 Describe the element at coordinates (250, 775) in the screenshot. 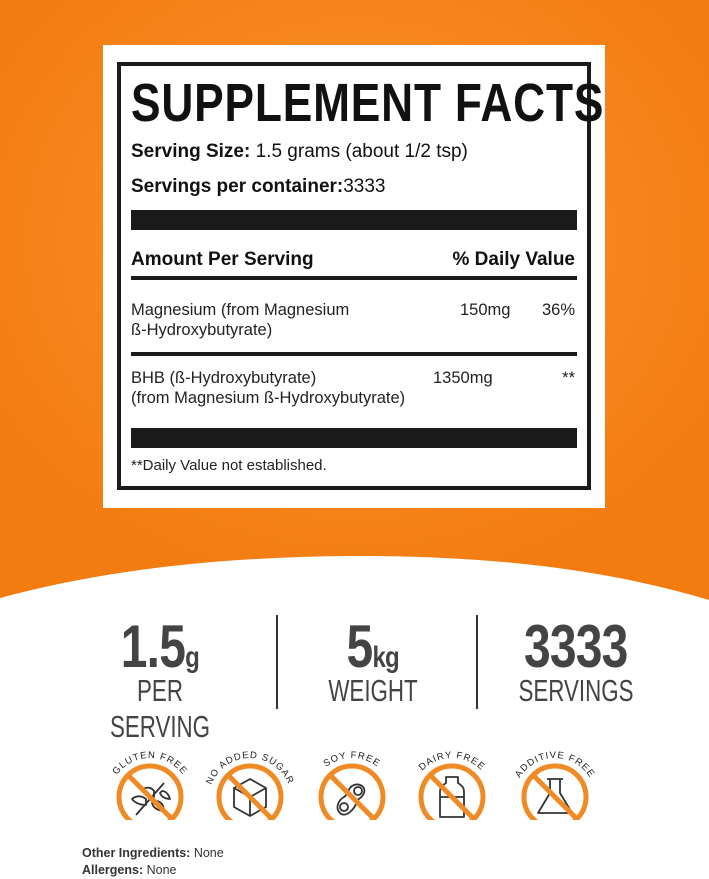

I see `badge-no-added-sugar: NO ADDED SUGAR` at that location.